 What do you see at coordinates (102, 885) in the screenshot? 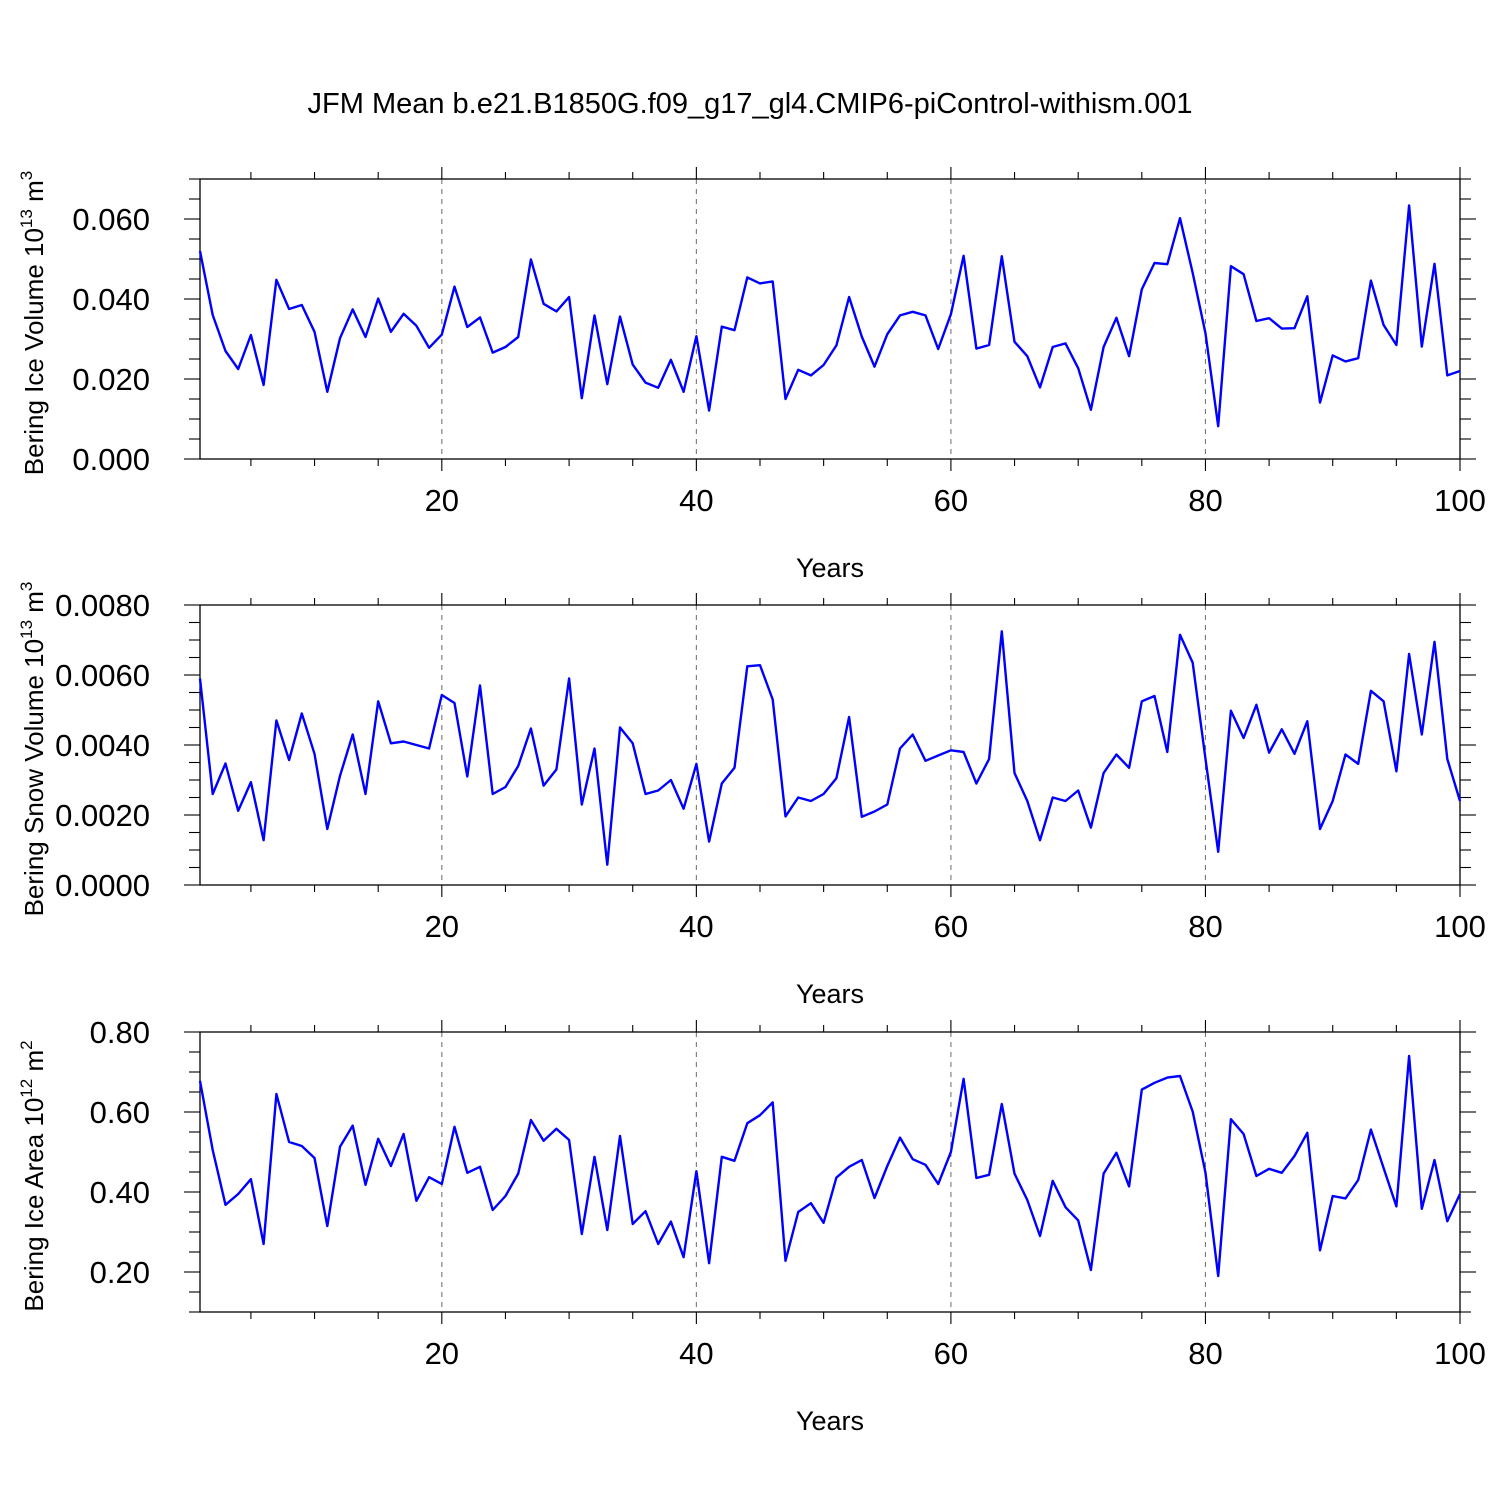
I see `y-tick-label: 0.0000` at bounding box center [102, 885].